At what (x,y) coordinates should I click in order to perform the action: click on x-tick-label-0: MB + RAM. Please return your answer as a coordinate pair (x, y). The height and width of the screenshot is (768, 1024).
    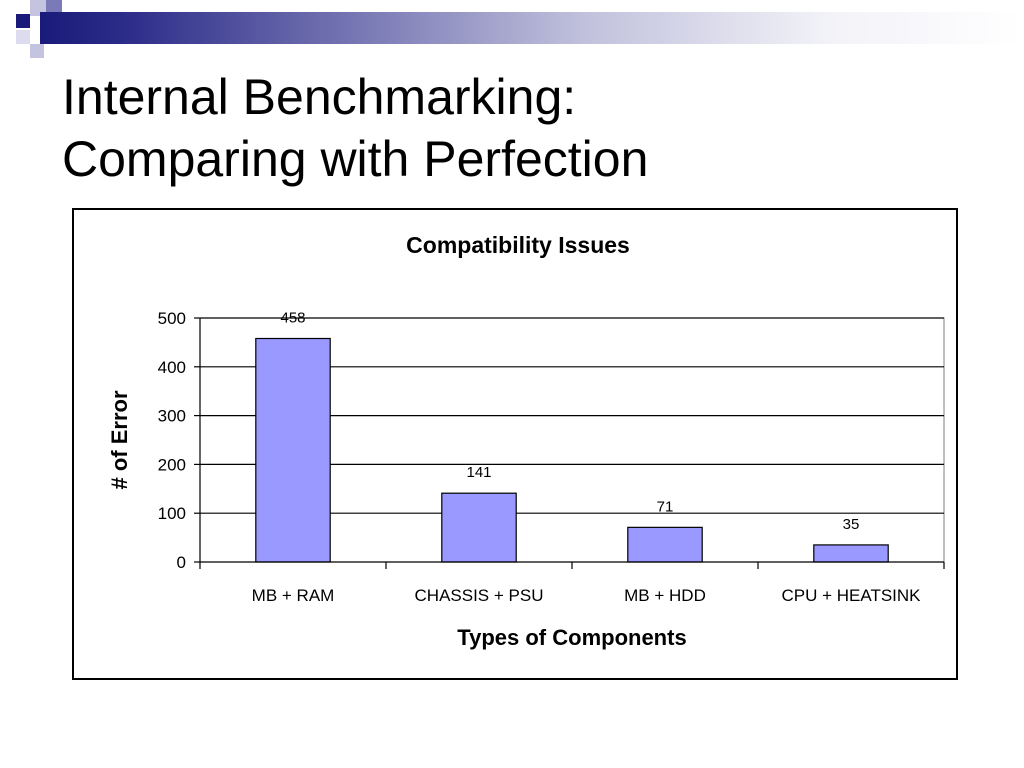
    Looking at the image, I should click on (293, 595).